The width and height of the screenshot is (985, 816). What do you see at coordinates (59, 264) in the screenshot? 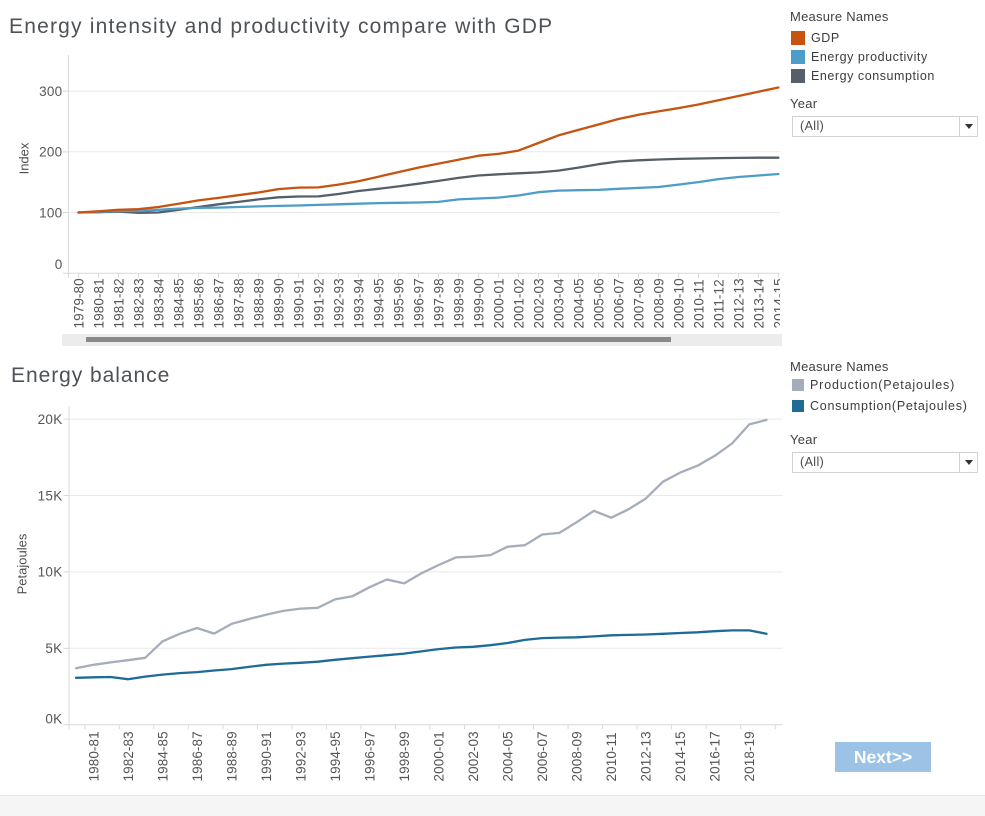
I see `svg-text: 0` at bounding box center [59, 264].